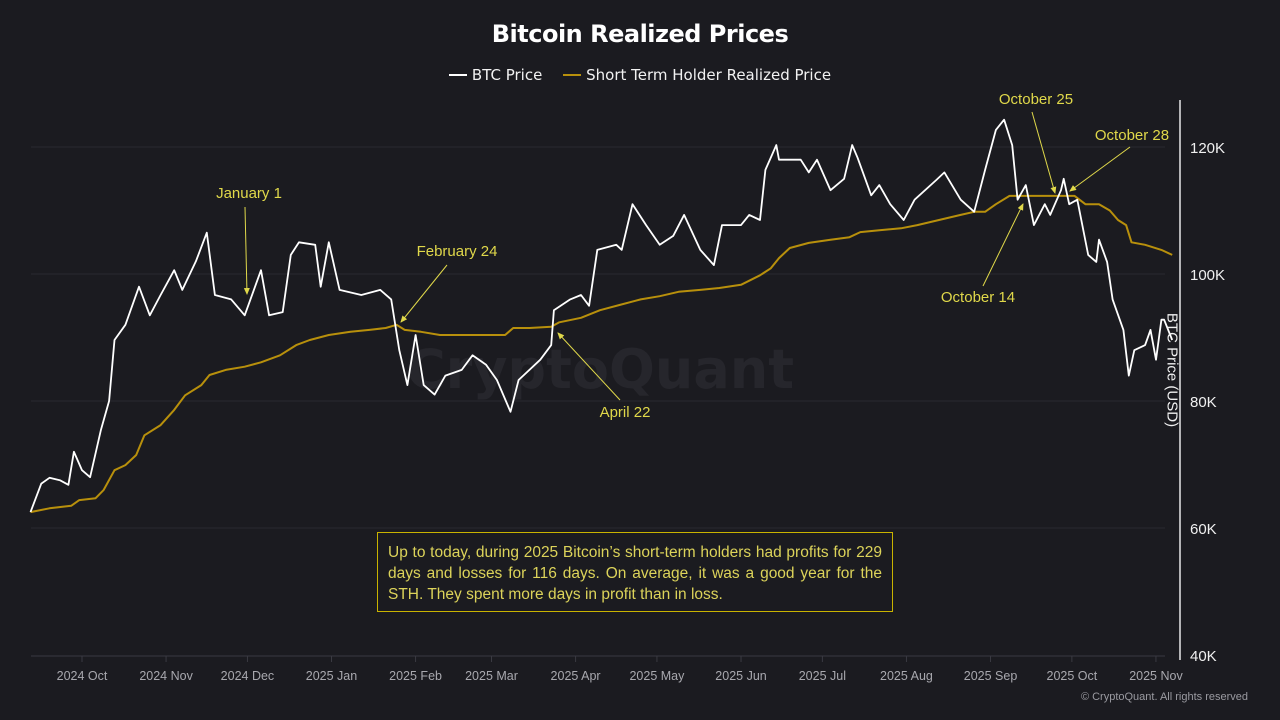  I want to click on x-tick-label: 2025 Jul, so click(822, 676).